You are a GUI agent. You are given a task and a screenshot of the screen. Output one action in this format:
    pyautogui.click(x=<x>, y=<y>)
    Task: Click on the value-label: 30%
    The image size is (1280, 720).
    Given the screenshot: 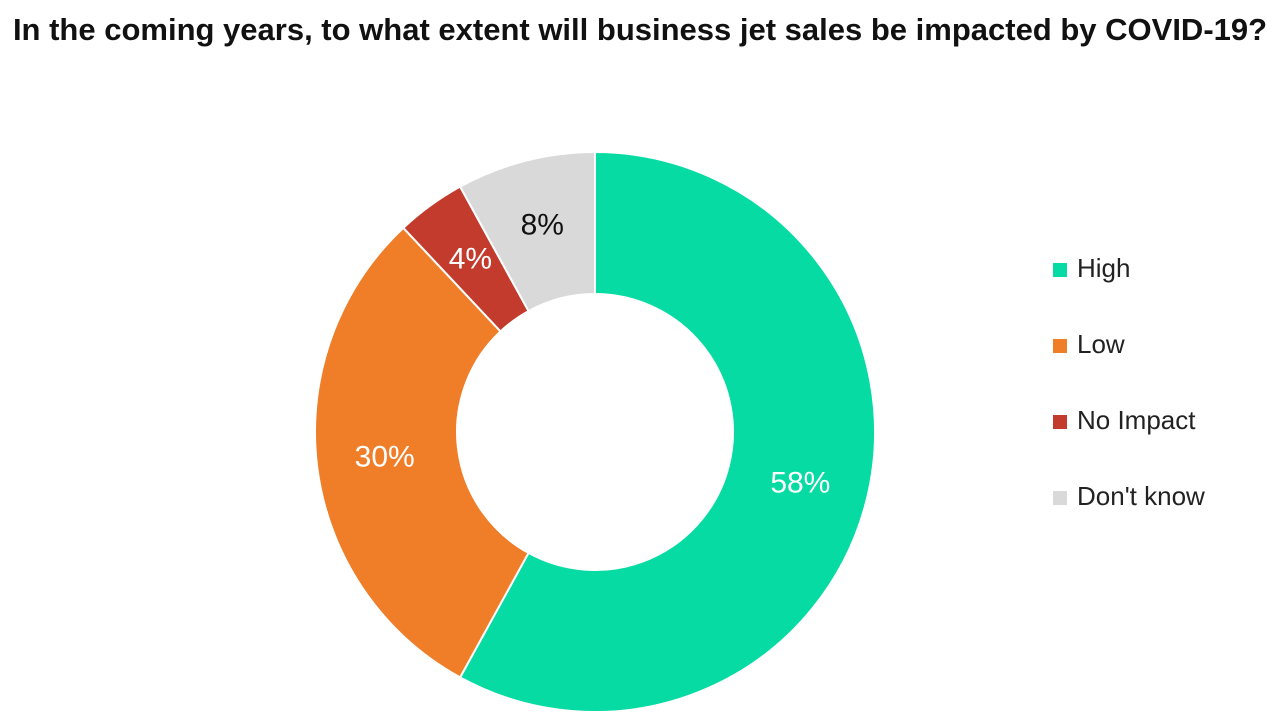 What is the action you would take?
    pyautogui.click(x=385, y=456)
    